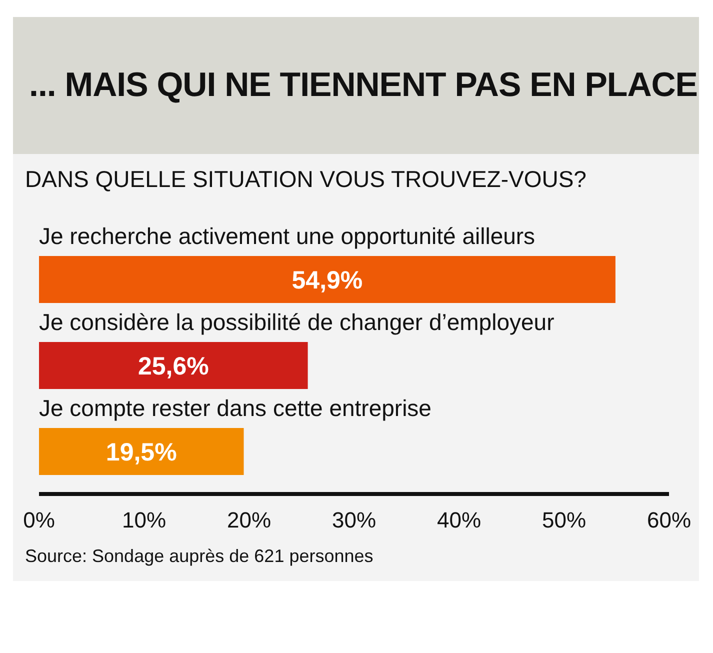 The image size is (713, 653). What do you see at coordinates (669, 520) in the screenshot?
I see `x-tick-label: 60%` at bounding box center [669, 520].